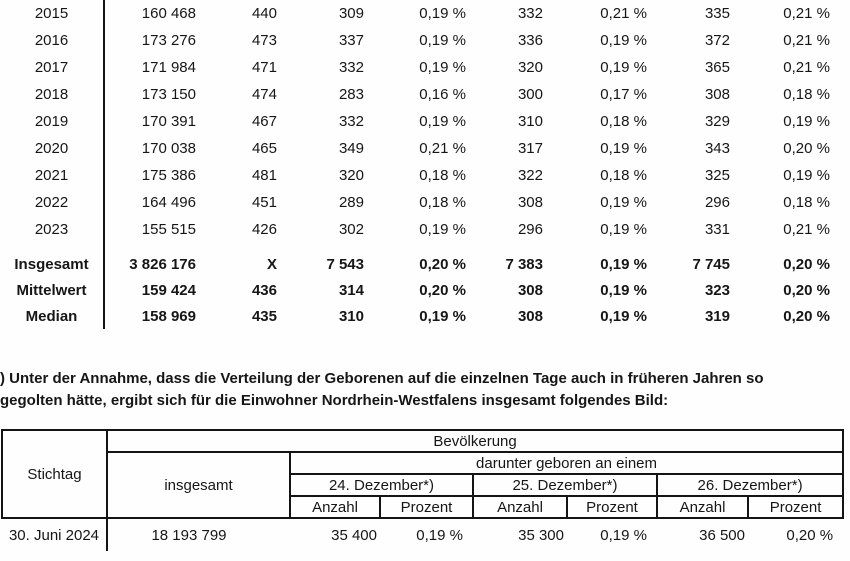 This screenshot has width=850, height=561. Describe the element at coordinates (168, 121) in the screenshot. I see `births-total-cell: 170 391` at that location.